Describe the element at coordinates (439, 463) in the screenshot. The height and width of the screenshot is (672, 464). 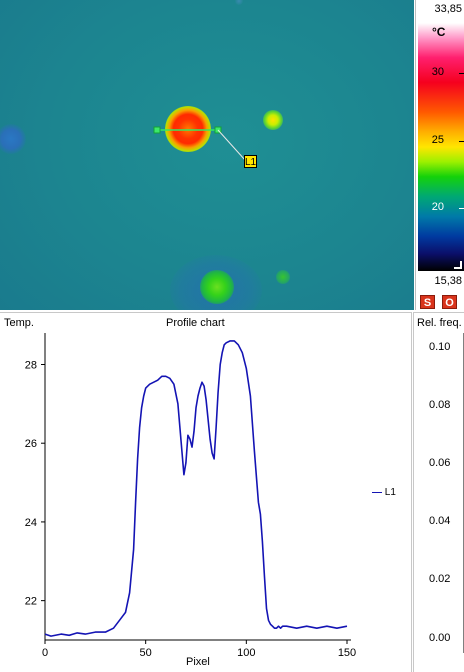
I see `freq-tick-label: 0.06` at that location.